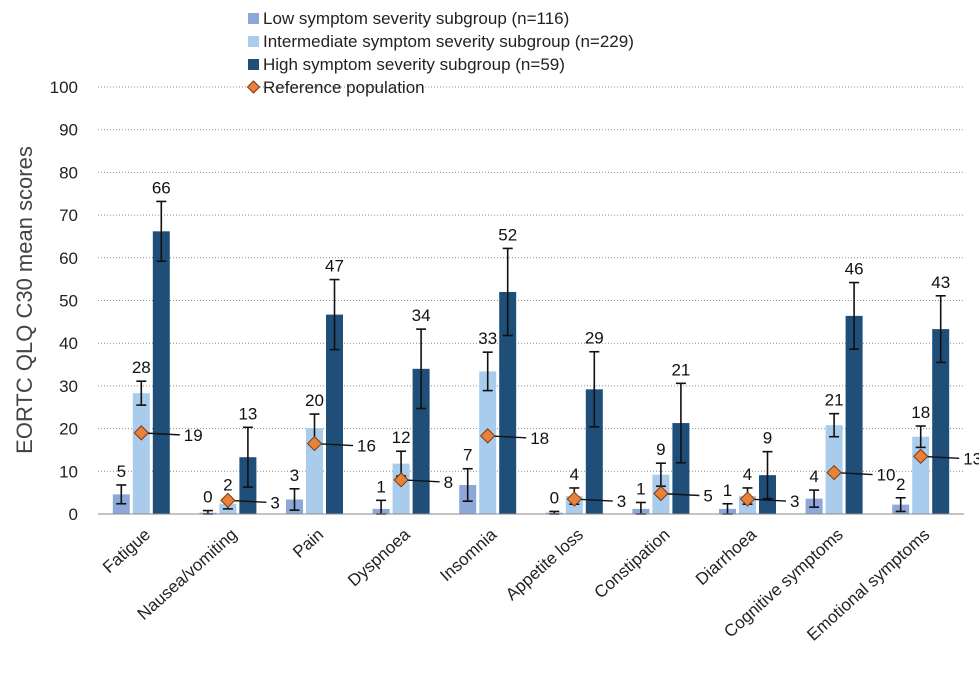 Image resolution: width=979 pixels, height=682 pixels. What do you see at coordinates (854, 269) in the screenshot?
I see `data-label: 46` at bounding box center [854, 269].